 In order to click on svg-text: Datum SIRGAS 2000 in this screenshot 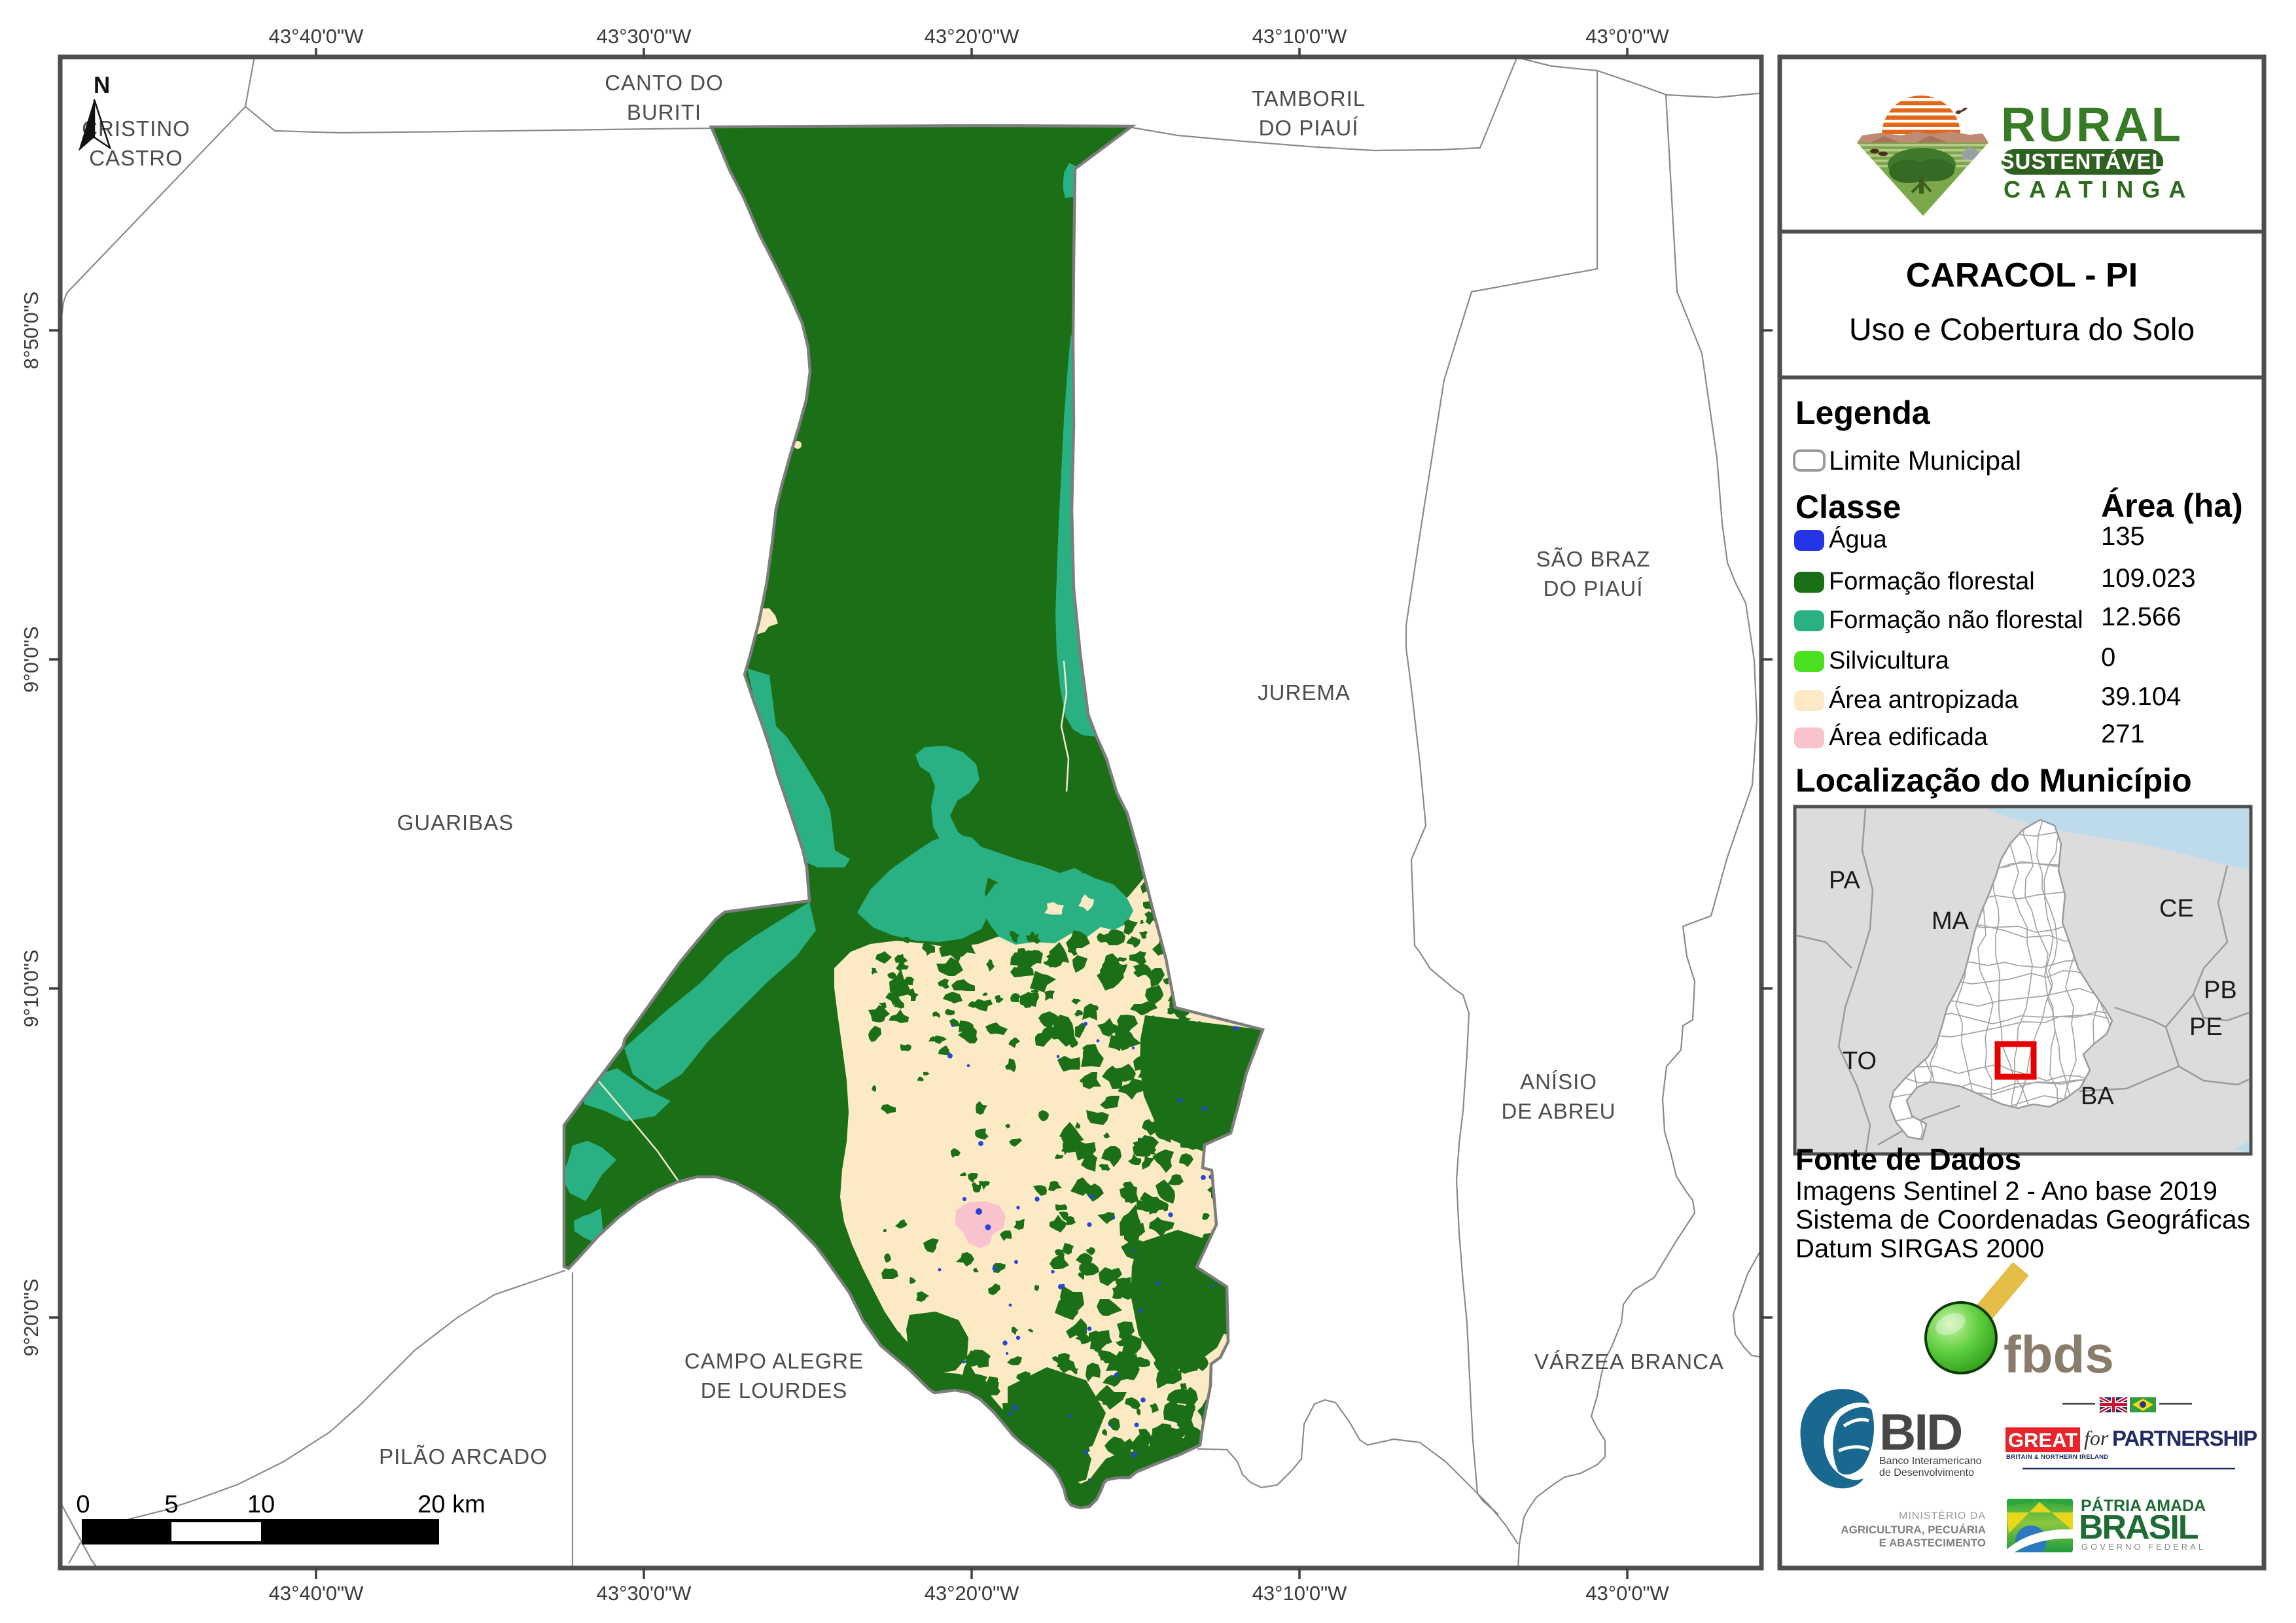, I will do `click(1919, 1249)`.